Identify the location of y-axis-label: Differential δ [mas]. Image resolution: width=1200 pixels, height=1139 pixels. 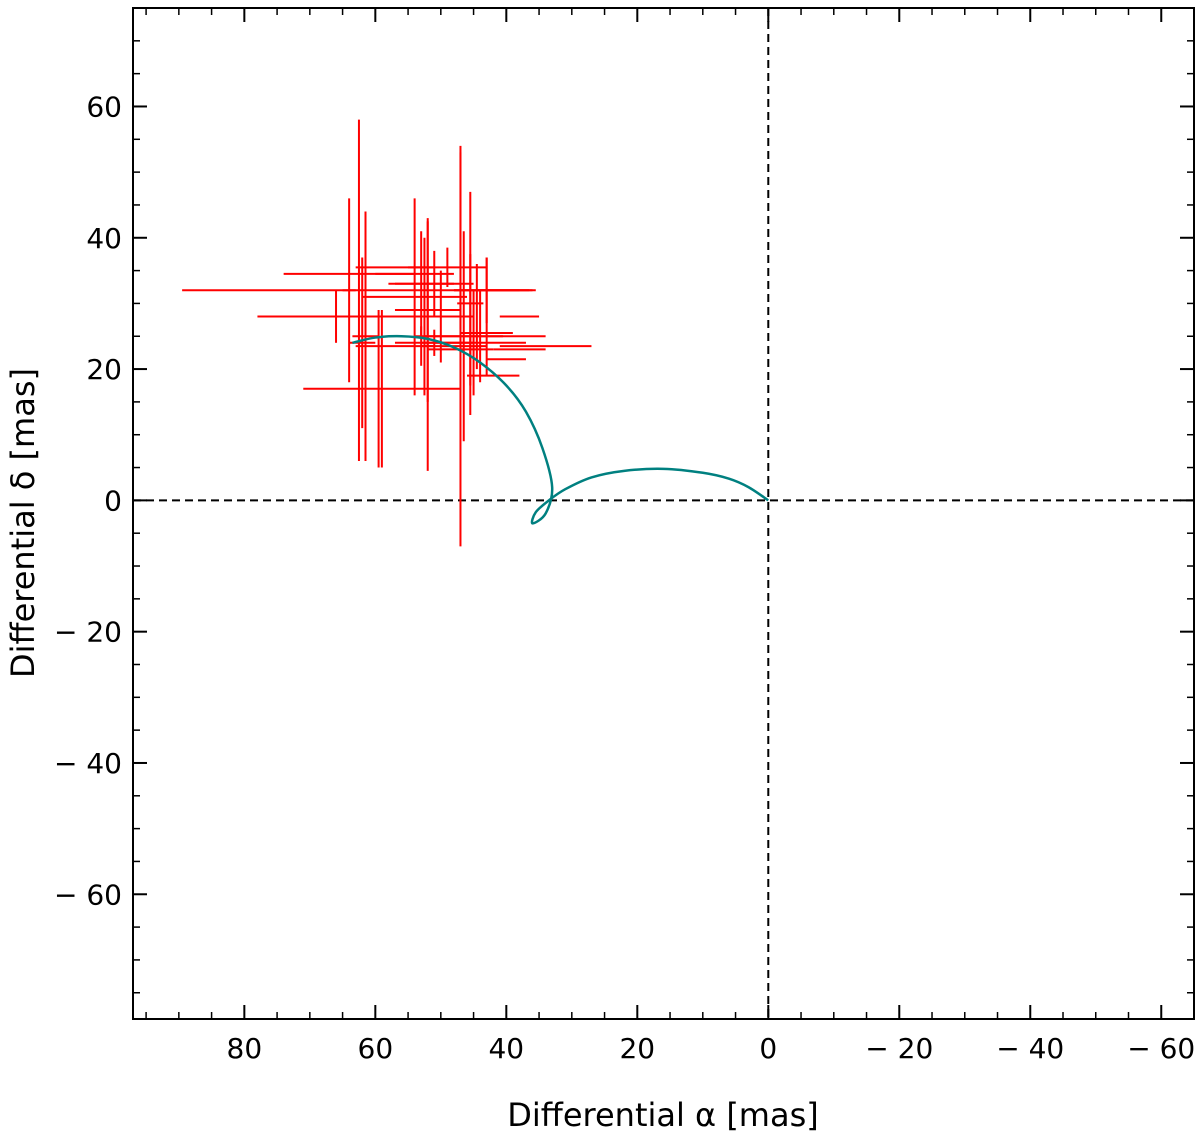
(23, 523).